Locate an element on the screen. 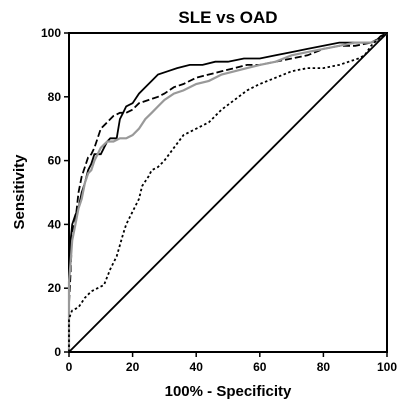 This screenshot has height=401, width=403. x-tick-label: 100 is located at coordinates (387, 367).